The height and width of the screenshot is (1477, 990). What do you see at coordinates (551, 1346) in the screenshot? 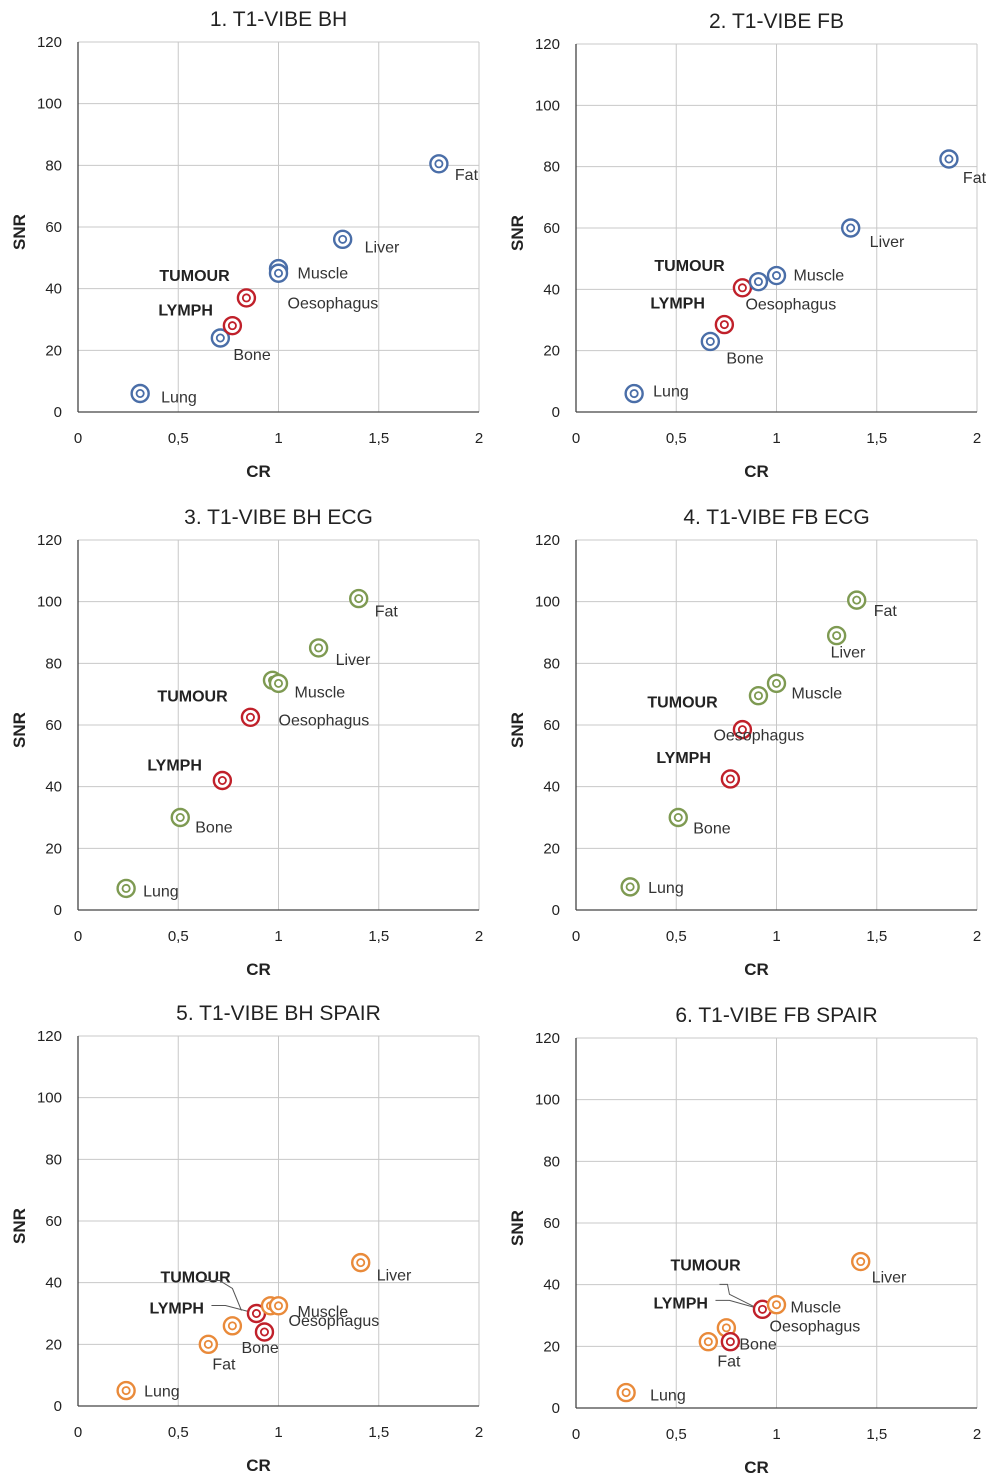
I see `y-tick-label: 20` at bounding box center [551, 1346].